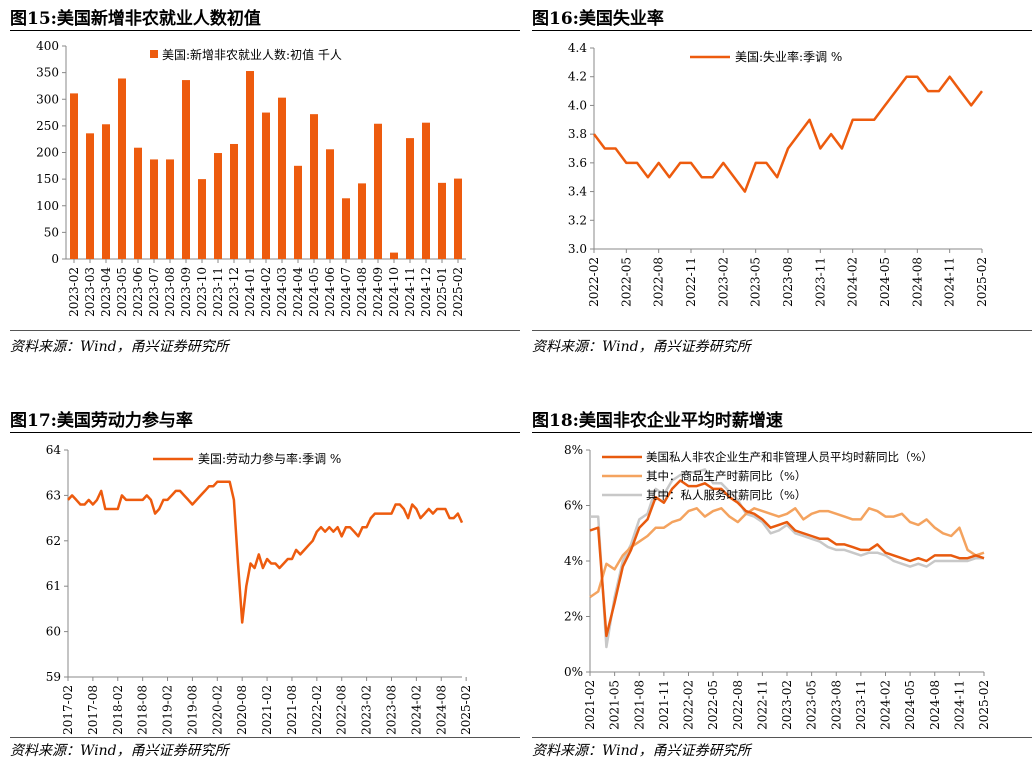  I want to click on legend-label: 其中：私人服务时薪同比（%）, so click(726, 495).